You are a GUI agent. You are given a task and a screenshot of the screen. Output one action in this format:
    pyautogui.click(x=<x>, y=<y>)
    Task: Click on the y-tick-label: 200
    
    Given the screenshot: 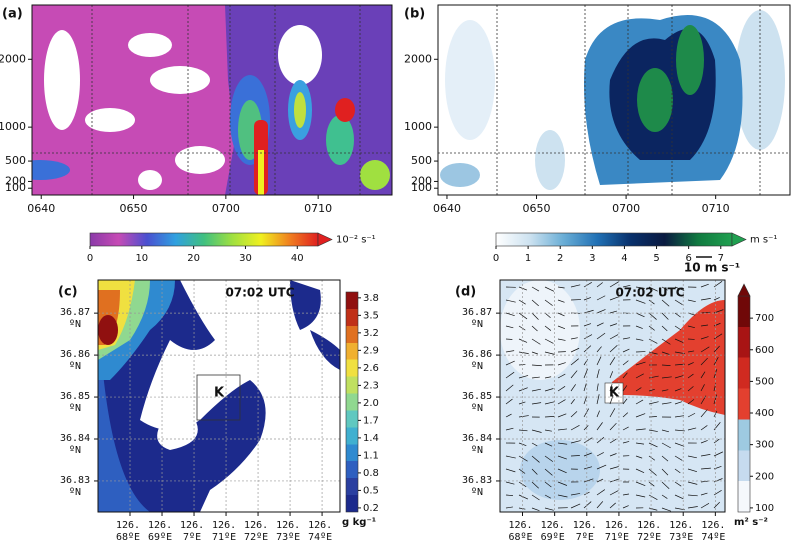 What is the action you would take?
    pyautogui.click(x=15, y=180)
    